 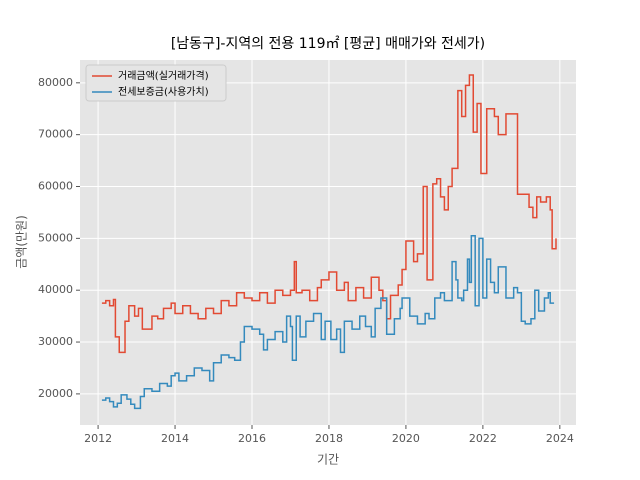 I want to click on x-tick-label: 2018, so click(x=329, y=438).